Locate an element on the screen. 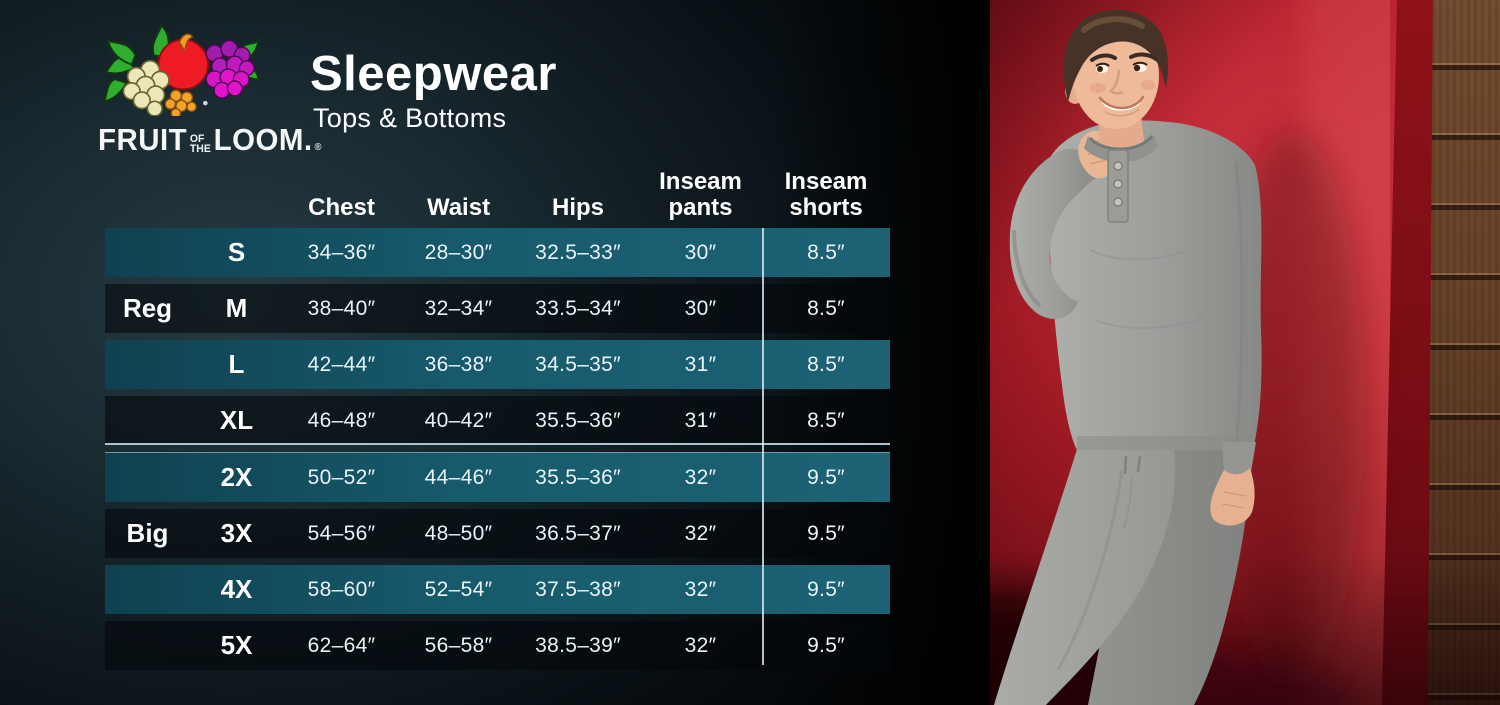  table-row: XL 46–48″ 40–42″ 35.5–36″ 31″ 8.5″ is located at coordinates (497, 420).